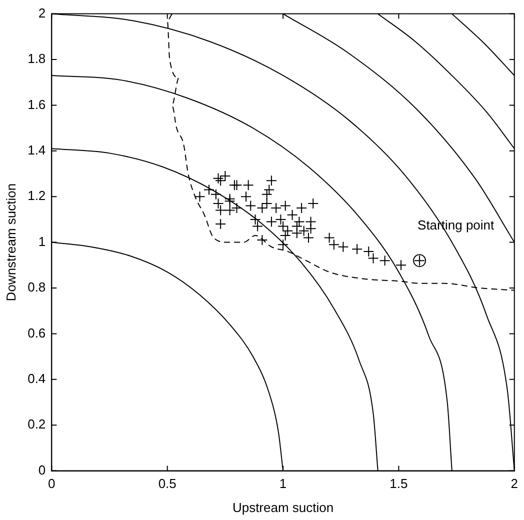 This screenshot has height=520, width=524. I want to click on x-tick-label: 0, so click(52, 484).